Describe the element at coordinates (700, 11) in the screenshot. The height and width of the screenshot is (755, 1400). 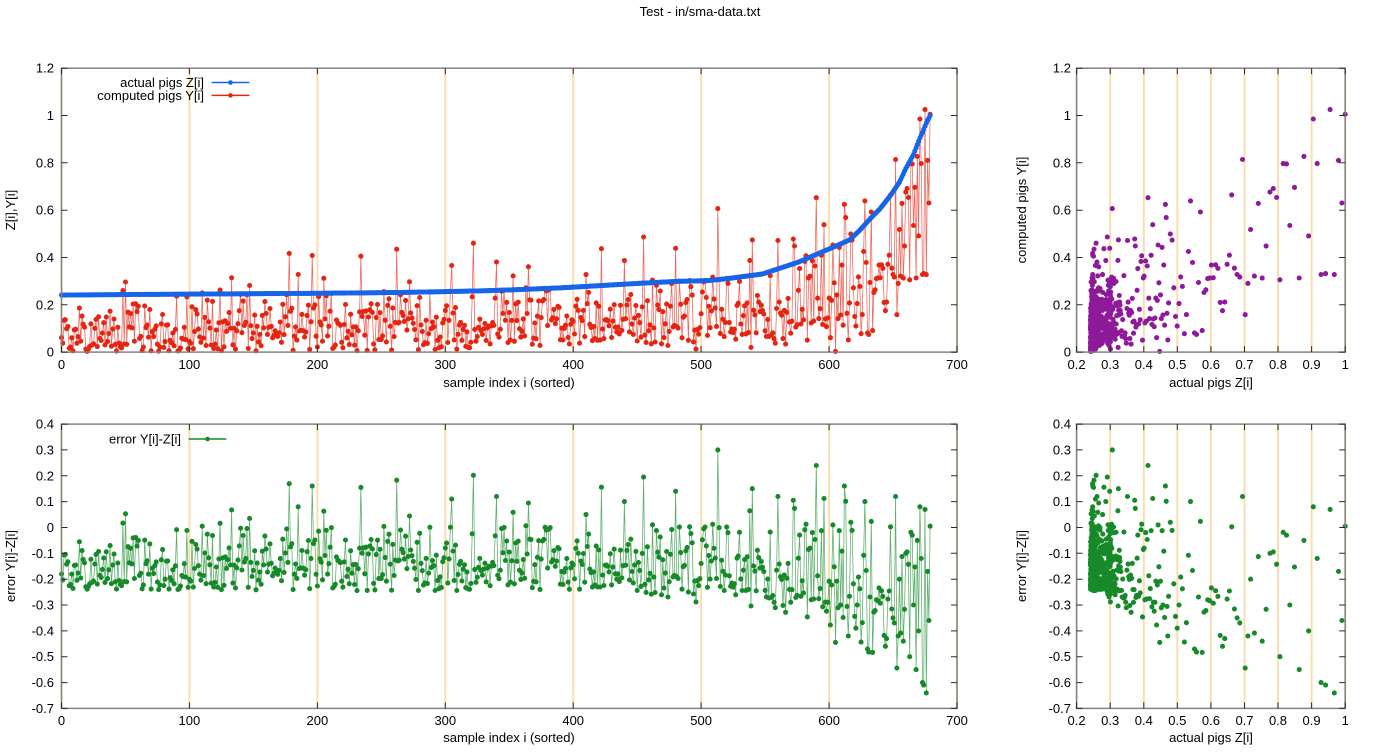
I see `svg-text: Test - in/sma-data.txt` at that location.